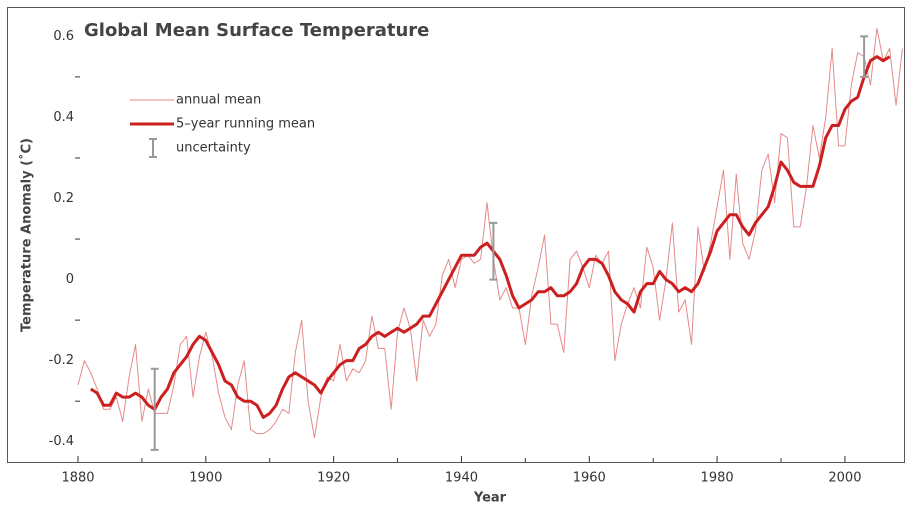  Describe the element at coordinates (589, 478) in the screenshot. I see `x-tick-label: 1960` at that location.